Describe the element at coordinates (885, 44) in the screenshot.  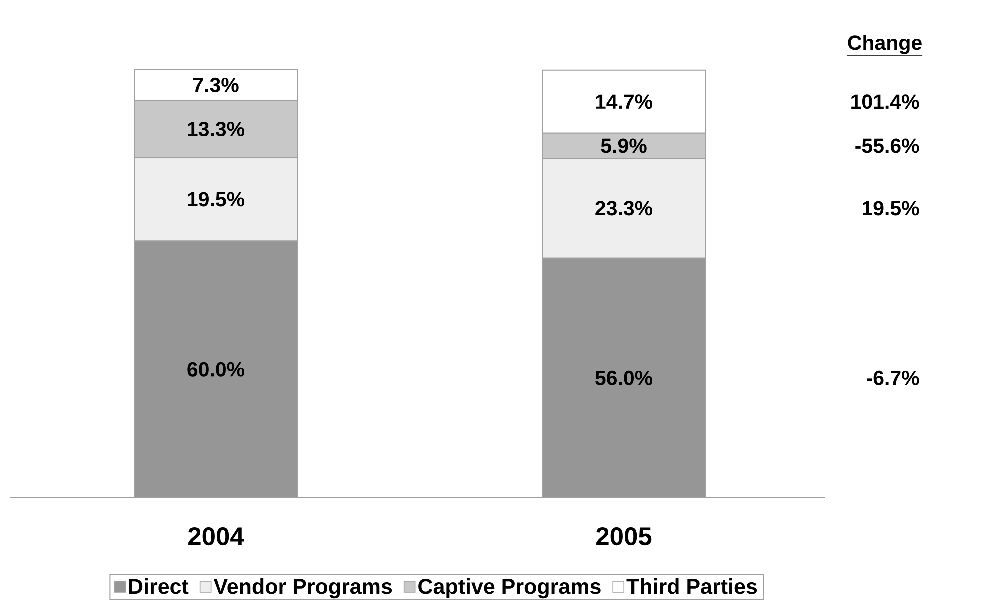
I see `text: Change` at that location.